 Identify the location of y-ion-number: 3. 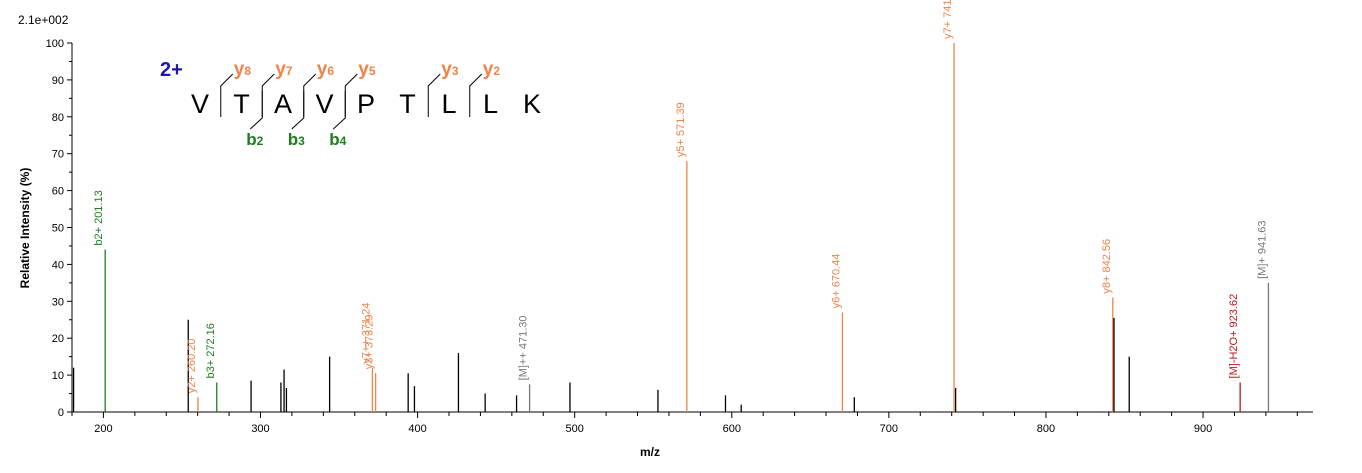
(455, 71).